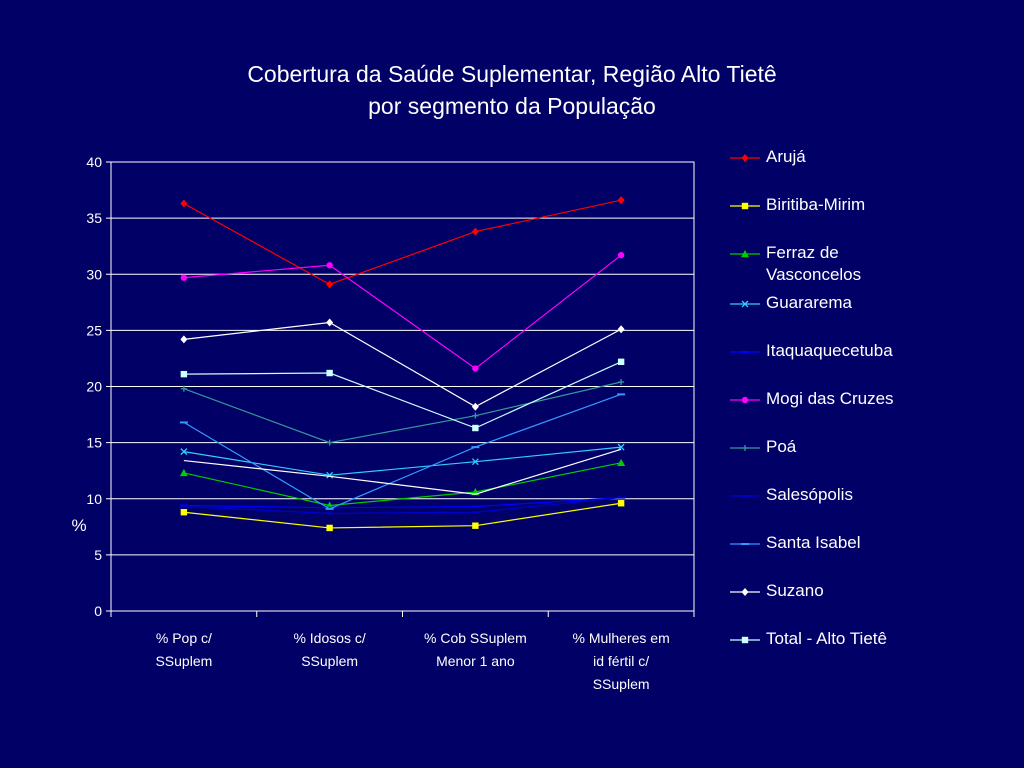  Describe the element at coordinates (816, 204) in the screenshot. I see `legend-label: Biritiba-Mirim` at that location.